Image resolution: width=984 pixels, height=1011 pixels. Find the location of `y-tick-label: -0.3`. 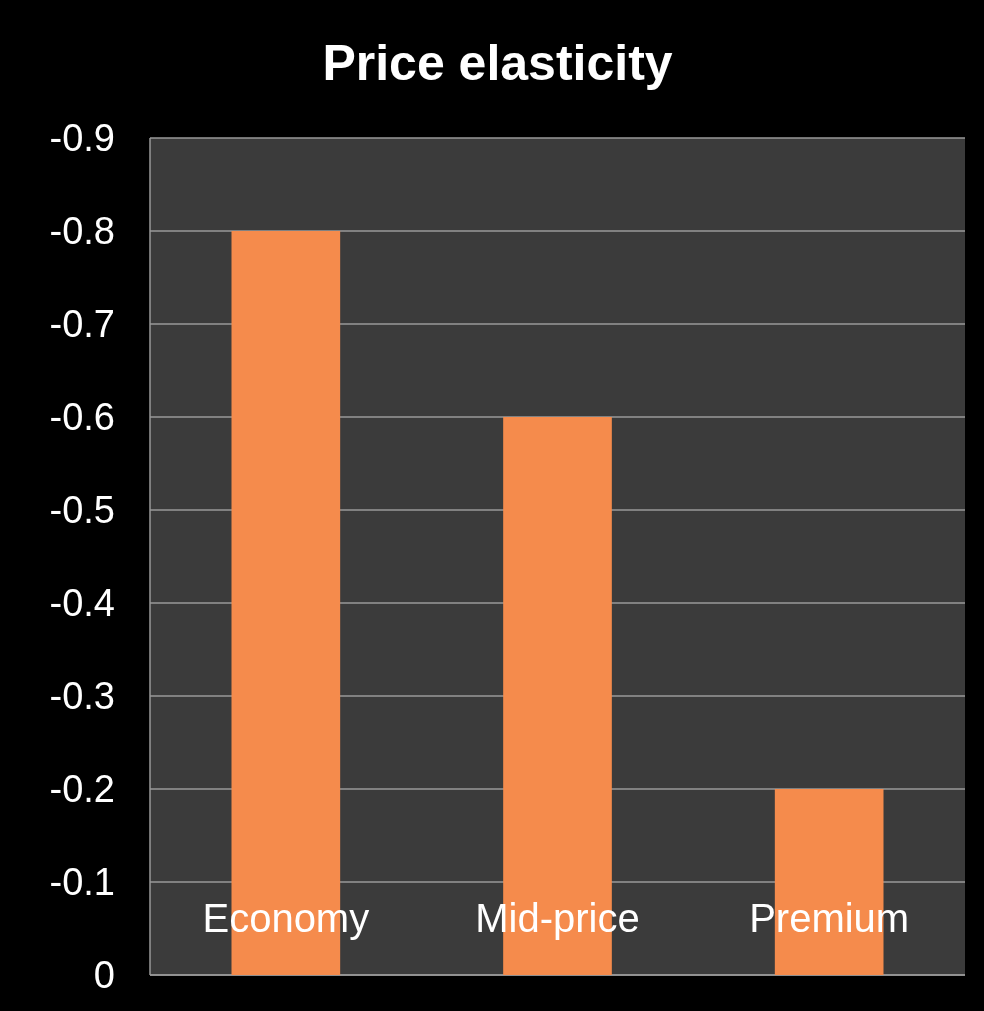

y-tick-label: -0.3 is located at coordinates (82, 696).